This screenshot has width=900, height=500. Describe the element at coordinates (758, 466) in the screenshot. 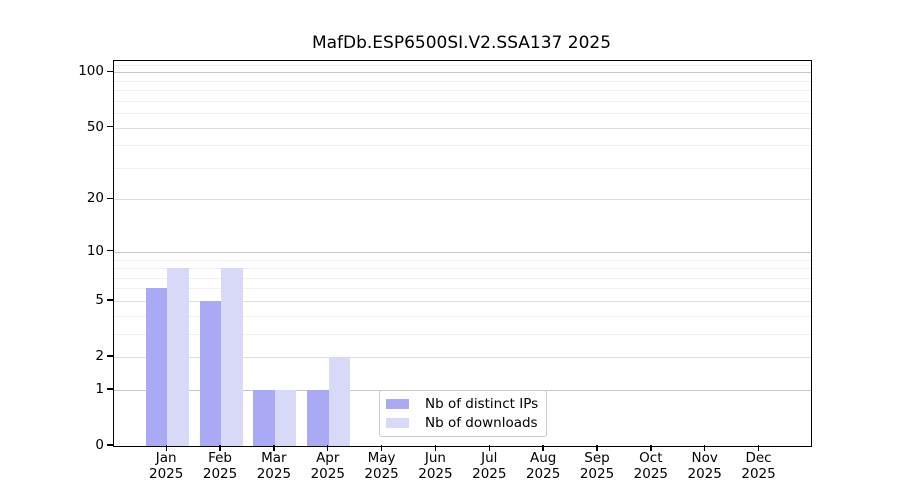

I see `x-tick-label: Dec 2025` at that location.